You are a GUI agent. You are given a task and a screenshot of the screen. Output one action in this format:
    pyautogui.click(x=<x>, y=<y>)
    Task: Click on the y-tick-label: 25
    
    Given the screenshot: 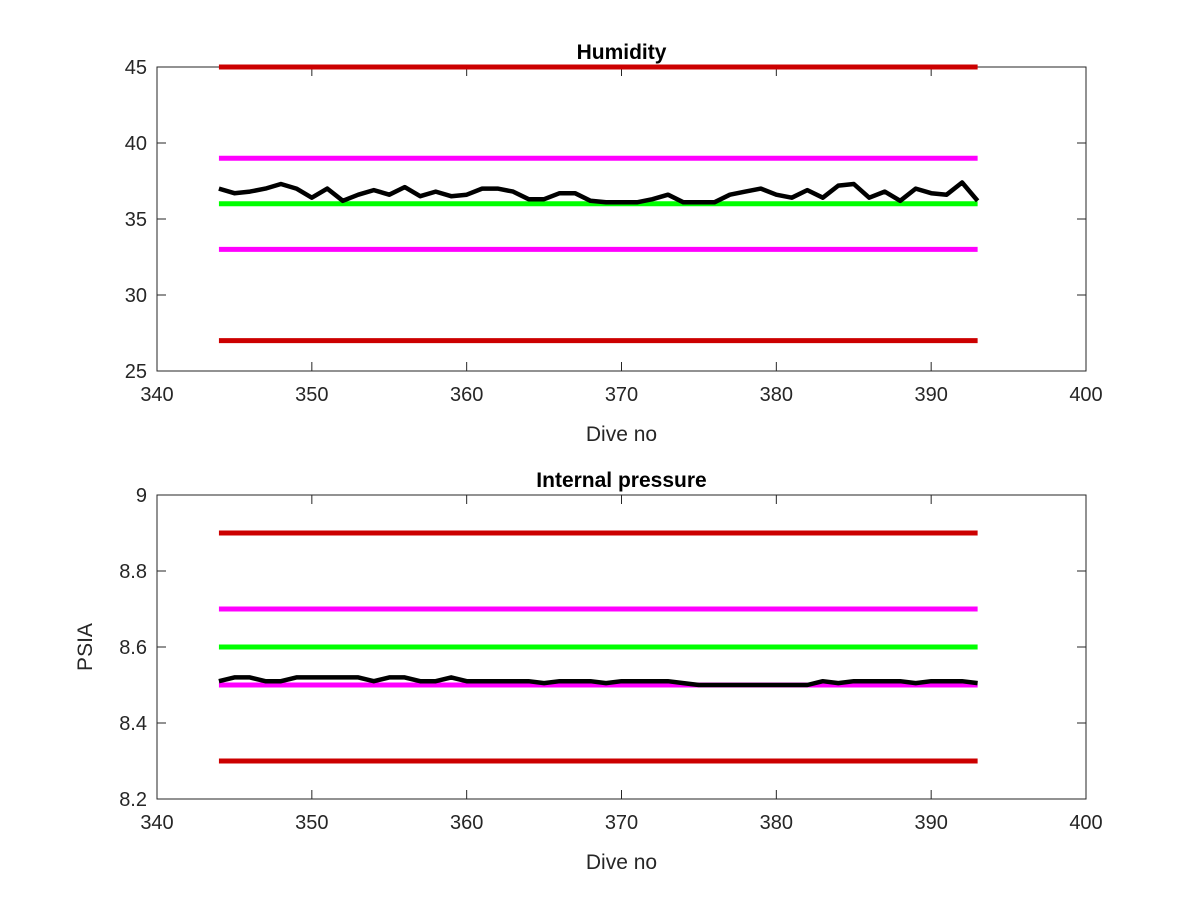 What is the action you would take?
    pyautogui.click(x=136, y=372)
    